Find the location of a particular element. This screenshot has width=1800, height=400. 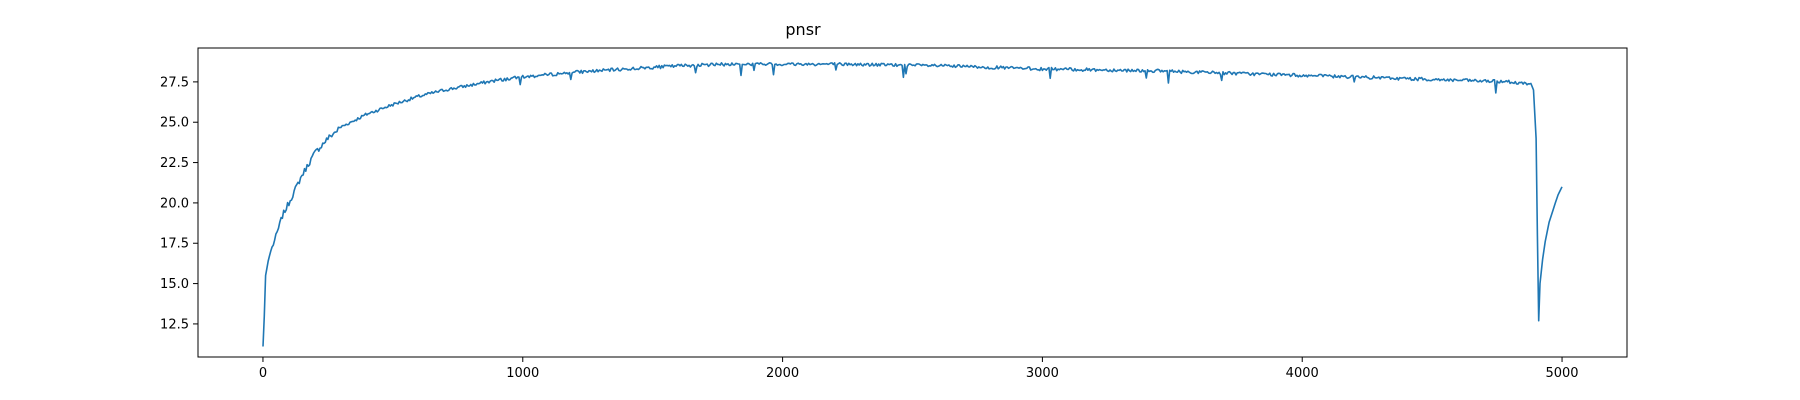

y-tick-label: 17.5 is located at coordinates (174, 244).